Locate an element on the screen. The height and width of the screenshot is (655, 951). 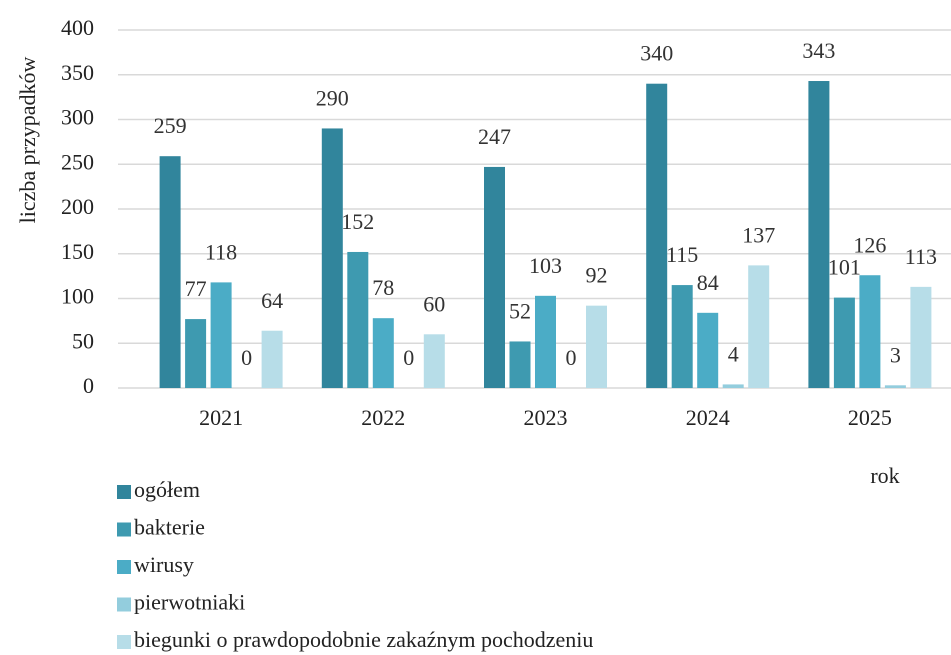
legend-label: bakterie is located at coordinates (169, 527).